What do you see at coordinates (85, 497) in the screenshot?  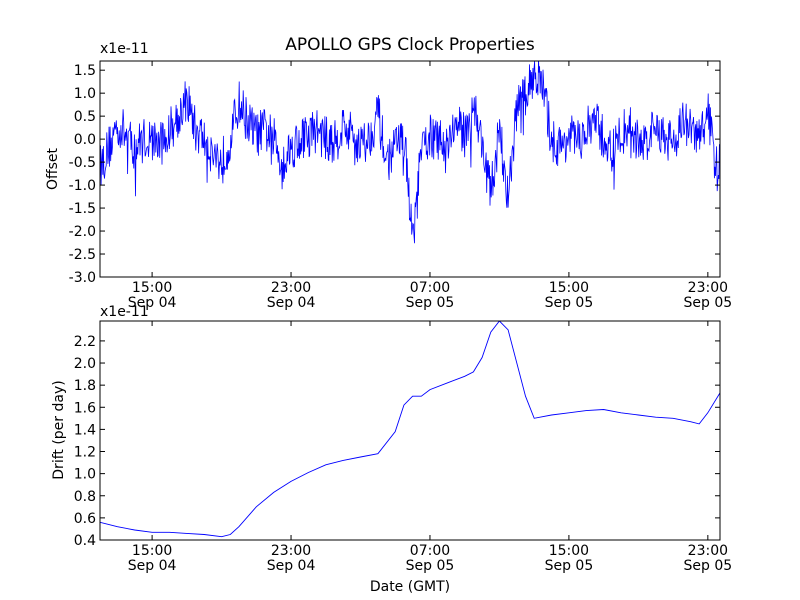 I see `y-tick-label: 0.8` at bounding box center [85, 497].